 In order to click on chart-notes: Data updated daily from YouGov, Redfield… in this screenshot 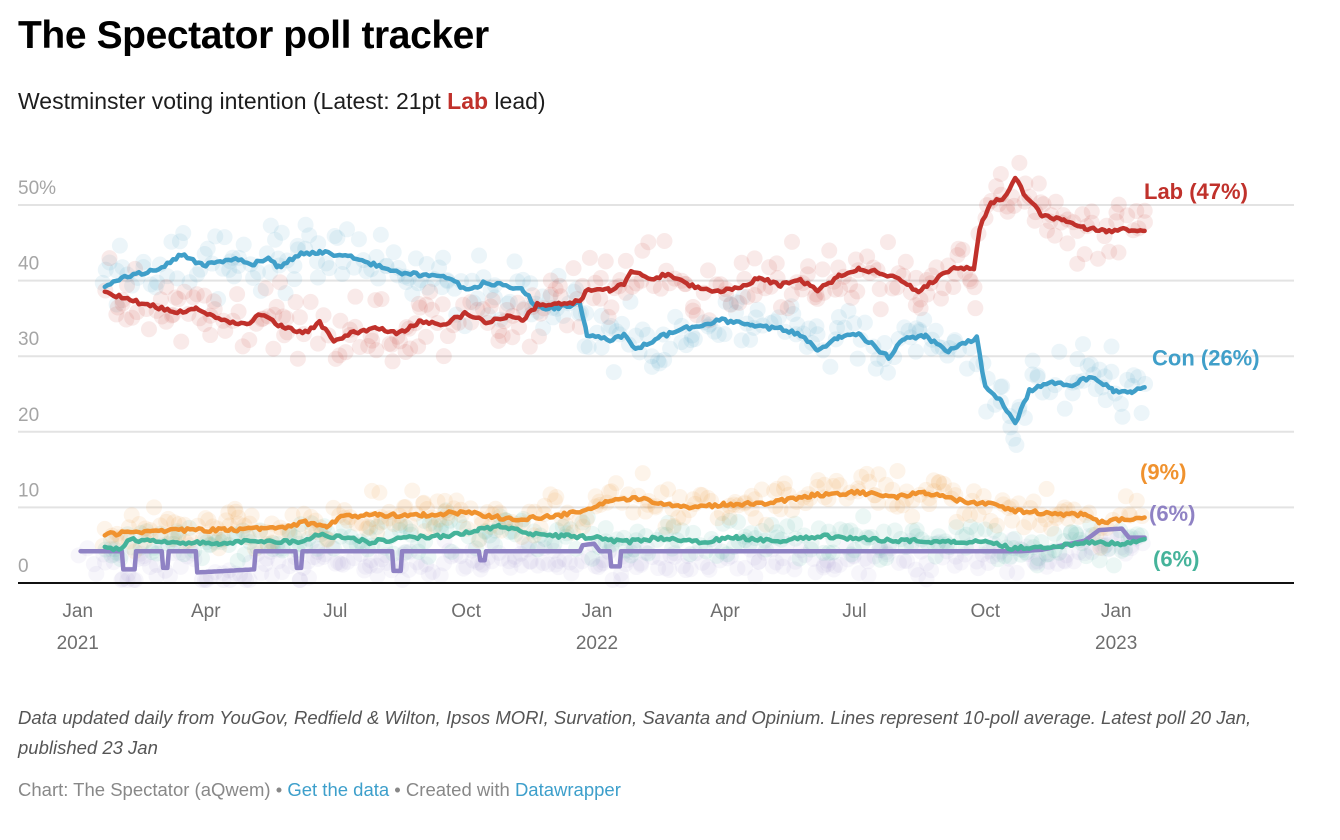, I will do `click(635, 732)`.